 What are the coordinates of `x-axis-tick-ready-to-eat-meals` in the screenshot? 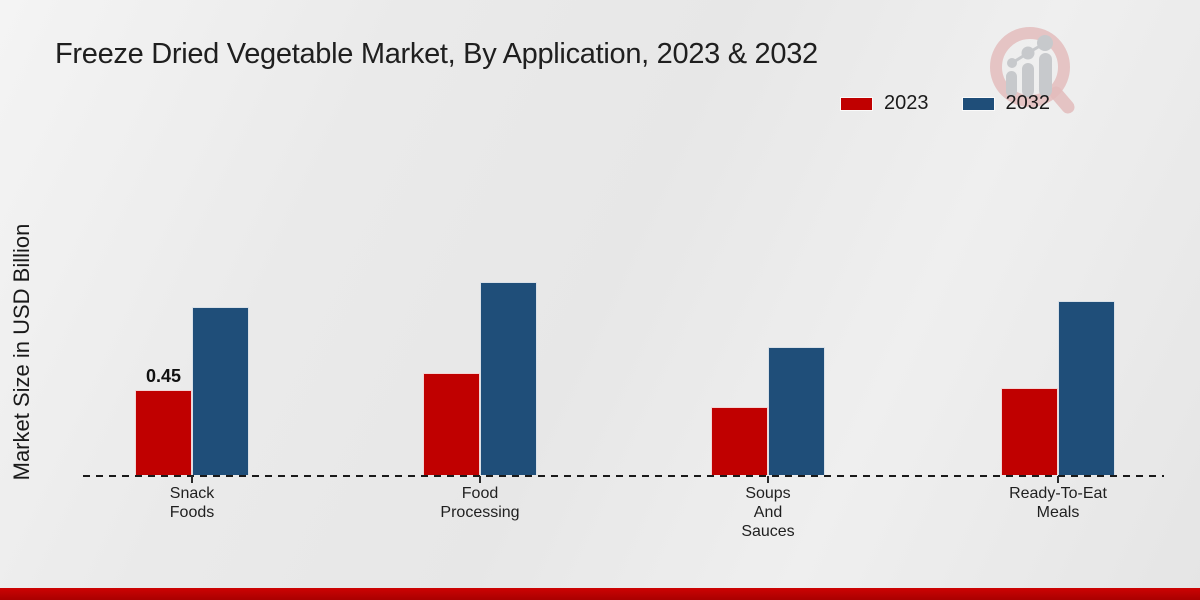 It's located at (1058, 479).